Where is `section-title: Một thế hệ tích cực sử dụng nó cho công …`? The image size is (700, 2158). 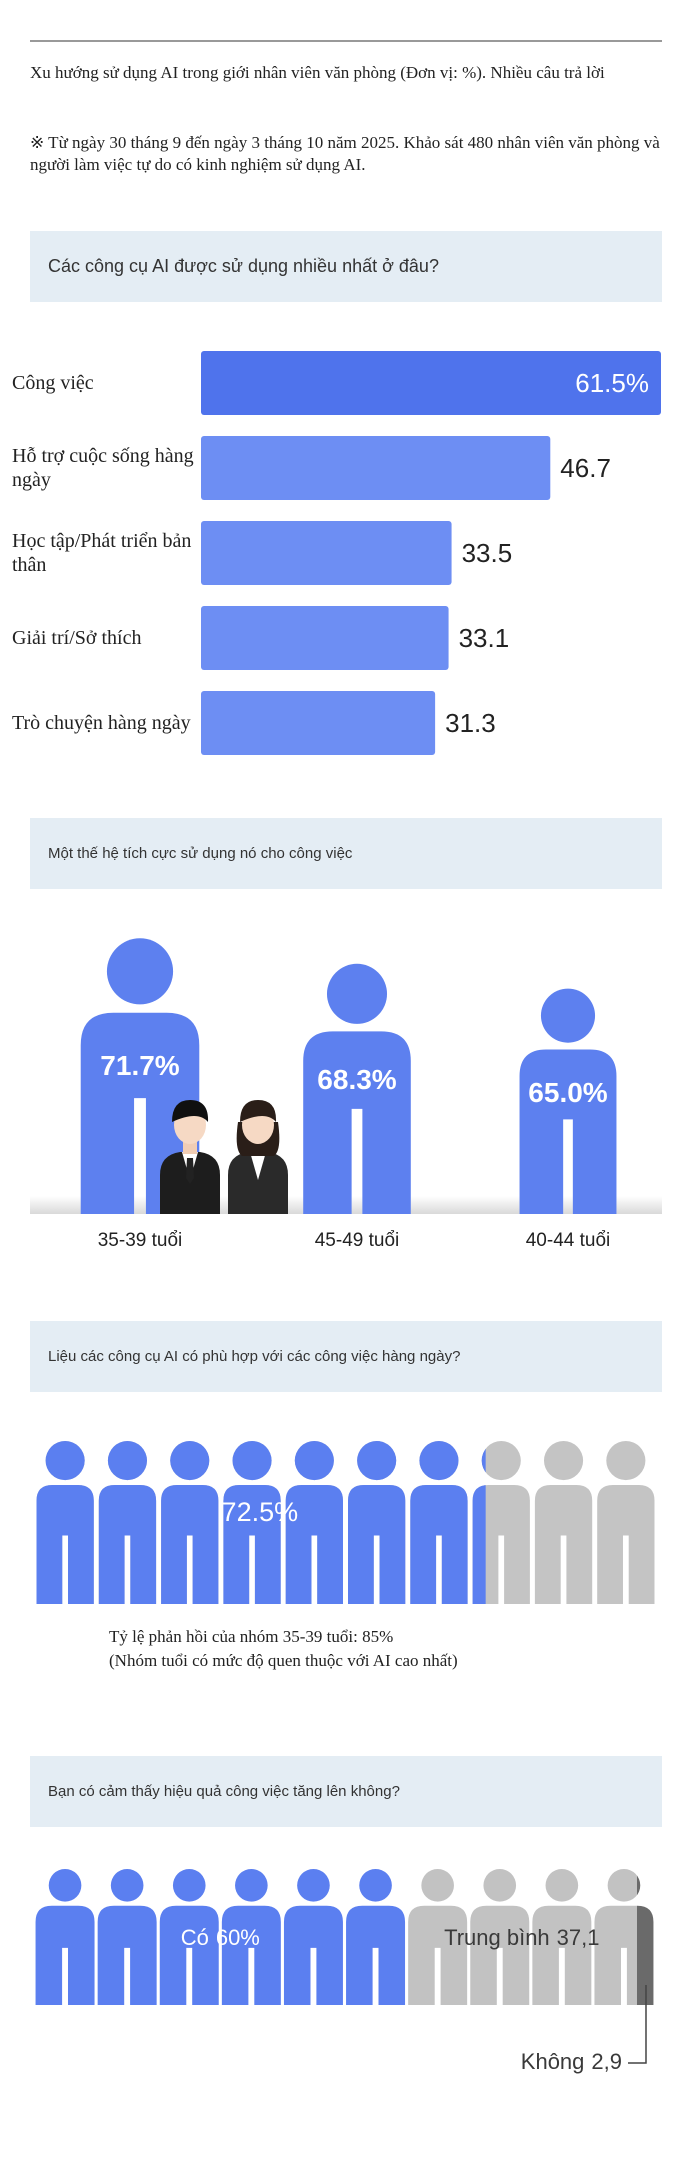
section-title: Một thế hệ tích cực sử dụng nó cho công … is located at coordinates (200, 853).